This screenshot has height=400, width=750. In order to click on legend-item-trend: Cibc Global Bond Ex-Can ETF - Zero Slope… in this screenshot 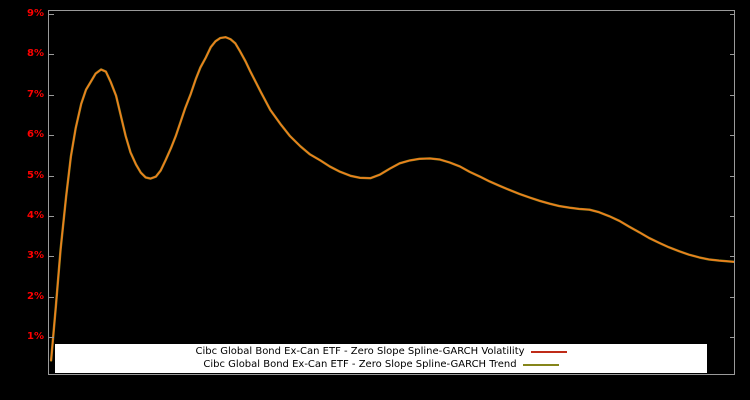, I will do `click(381, 365)`.